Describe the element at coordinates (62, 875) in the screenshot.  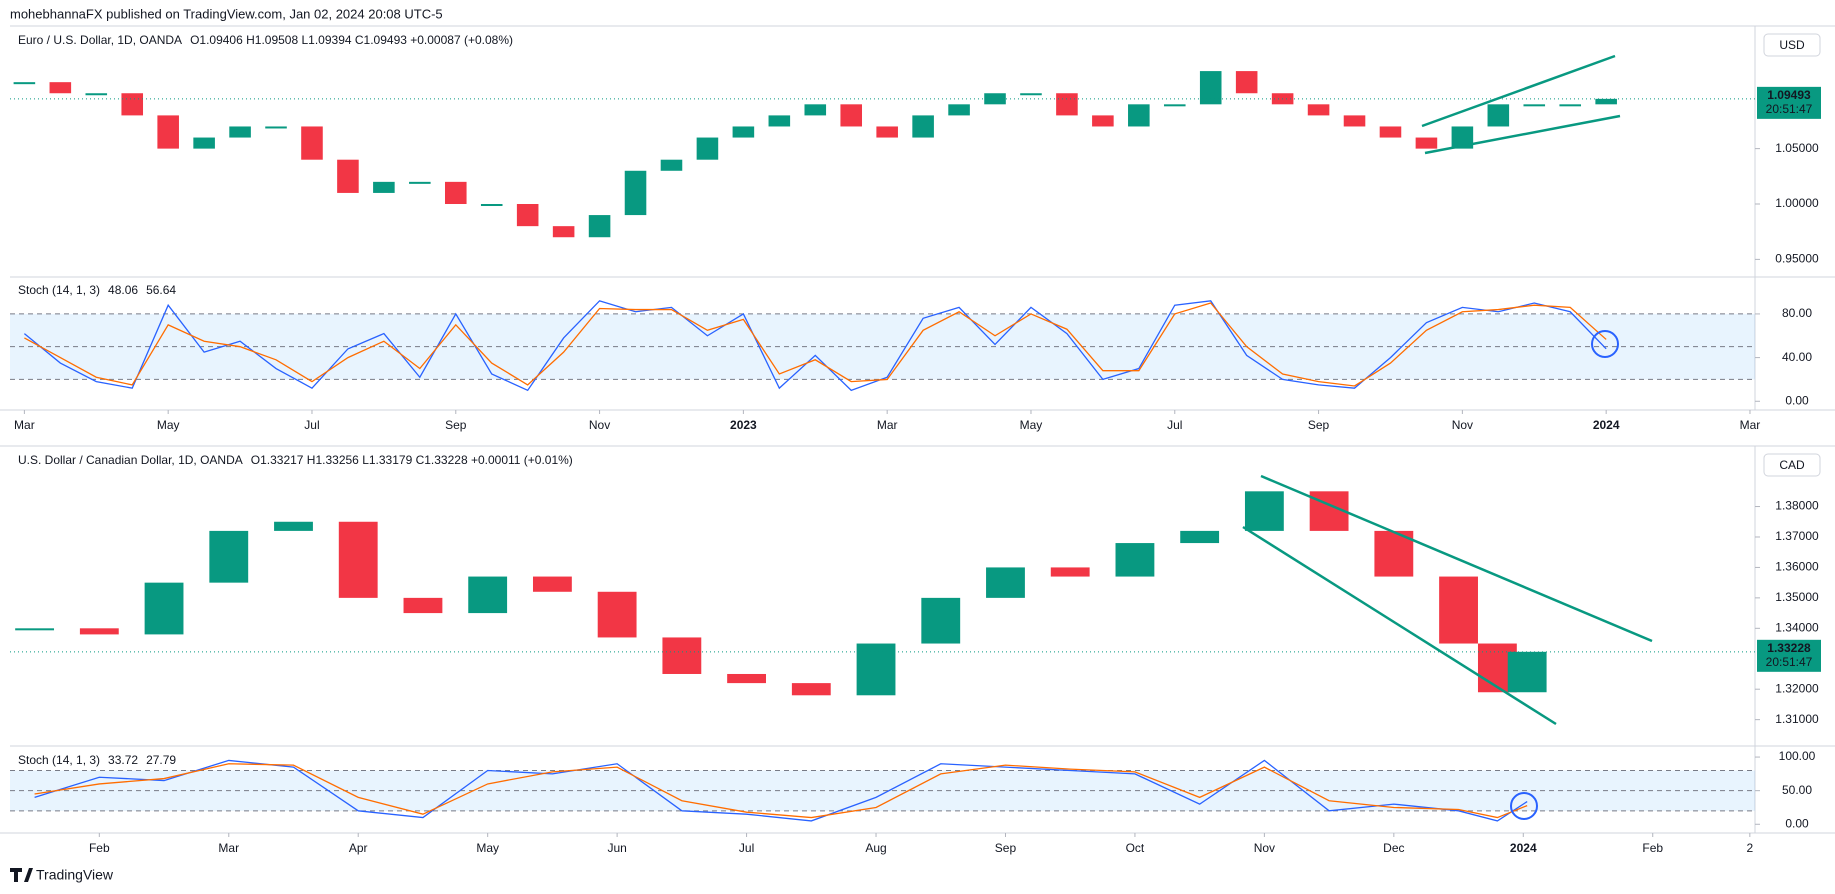
I see `tradingview-logo: TradingView` at that location.